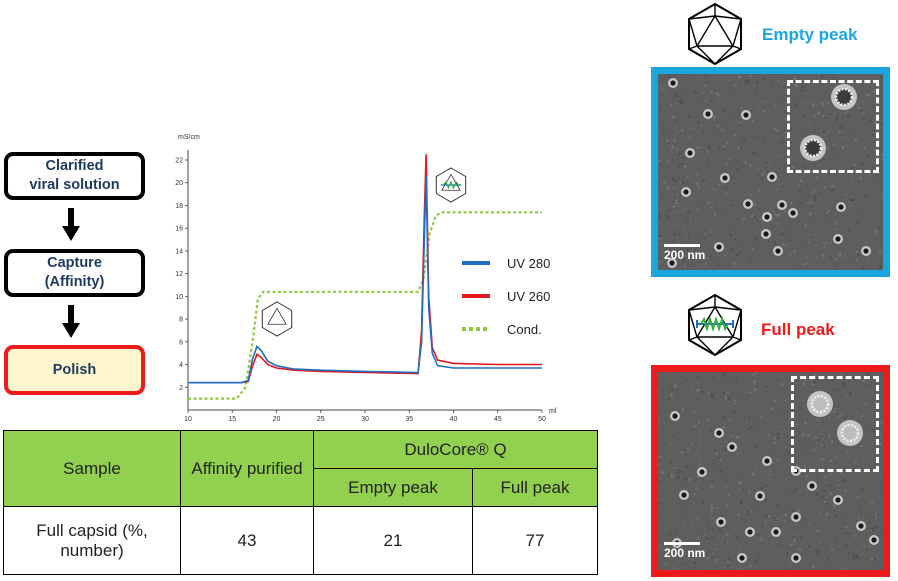  I want to click on row-label-full-capsid: Full capsid (%, number), so click(92, 540).